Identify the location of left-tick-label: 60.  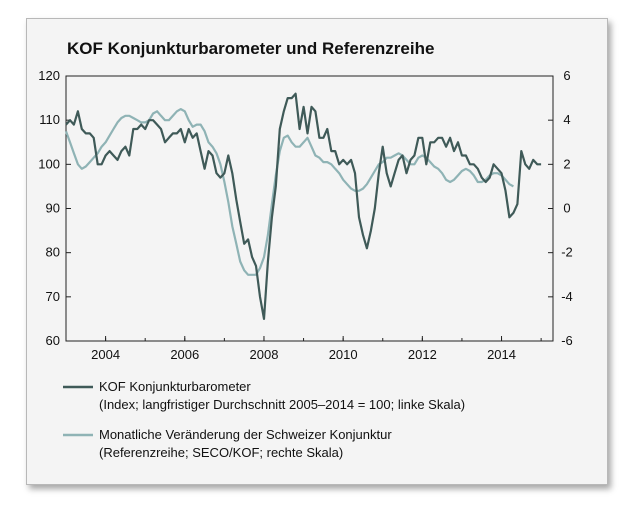
(53, 340).